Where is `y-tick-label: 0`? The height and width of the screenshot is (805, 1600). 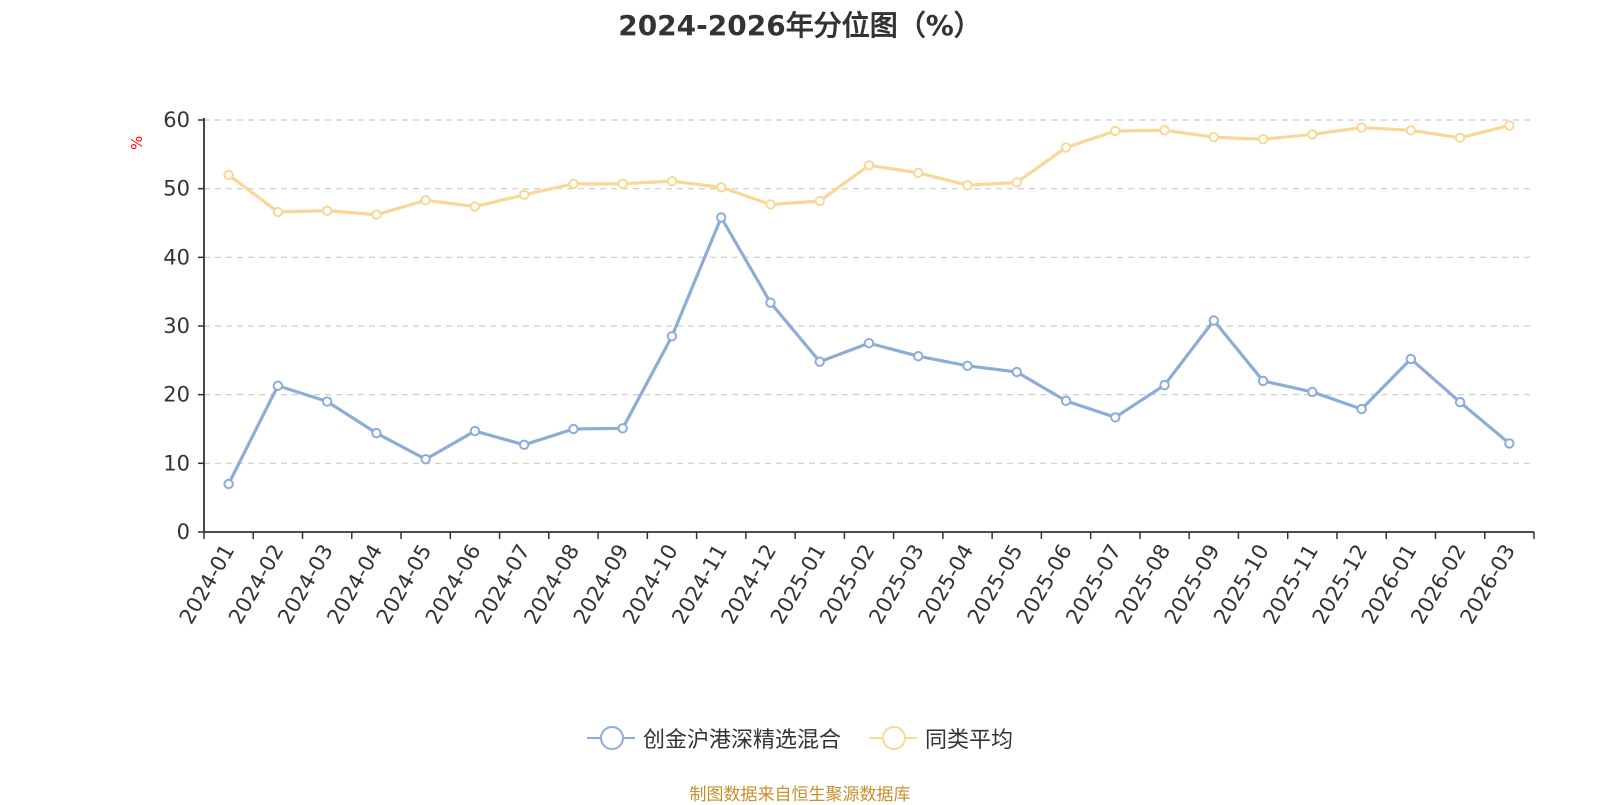 y-tick-label: 0 is located at coordinates (183, 532).